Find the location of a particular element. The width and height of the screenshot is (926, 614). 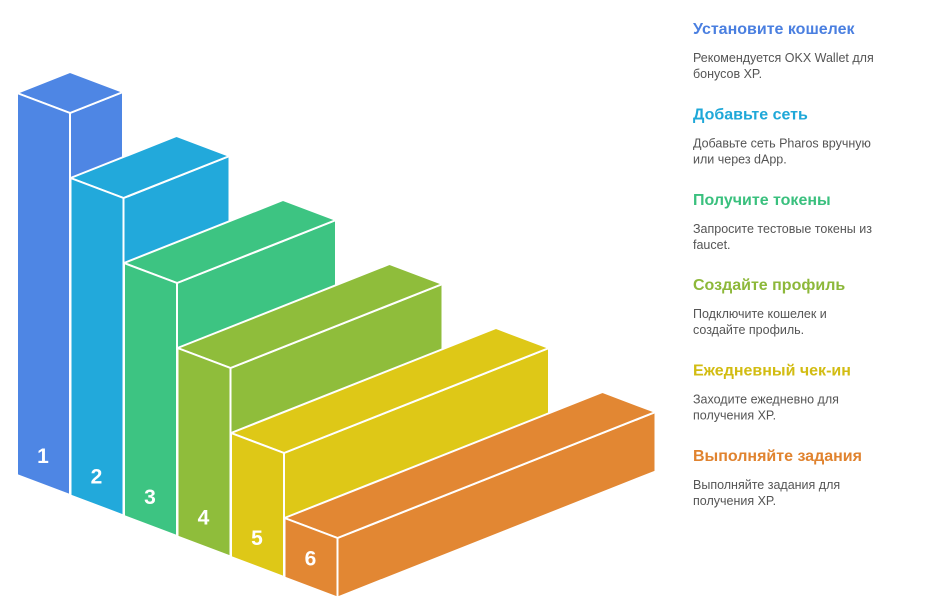

step-number: 1 is located at coordinates (43, 456).